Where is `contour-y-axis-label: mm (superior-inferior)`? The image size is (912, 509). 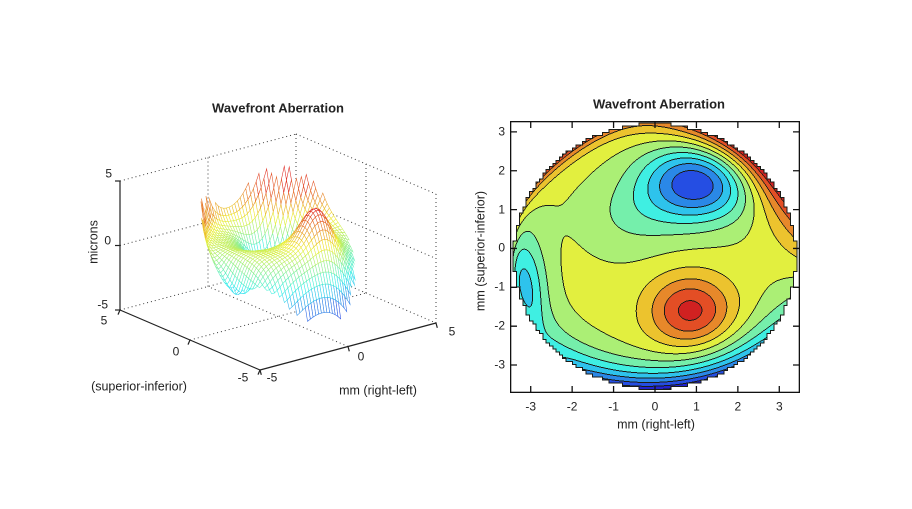 contour-y-axis-label: mm (superior-inferior) is located at coordinates (480, 251).